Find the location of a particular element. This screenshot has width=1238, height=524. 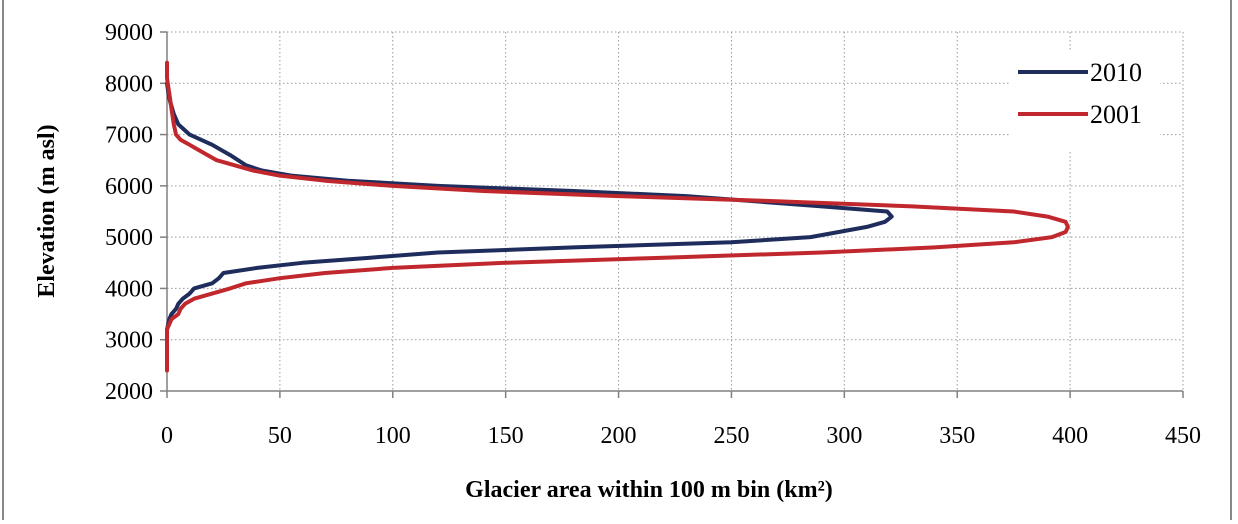

legend: 2010 2001 is located at coordinates (1085, 100).